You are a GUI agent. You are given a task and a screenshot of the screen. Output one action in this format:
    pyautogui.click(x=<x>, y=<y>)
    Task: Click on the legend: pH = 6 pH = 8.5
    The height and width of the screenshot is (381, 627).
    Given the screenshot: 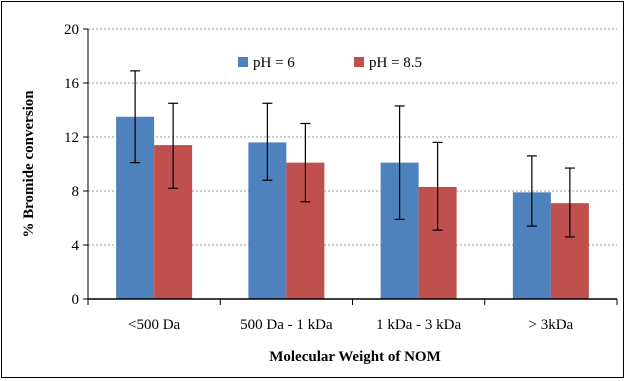 What is the action you would take?
    pyautogui.click(x=330, y=63)
    